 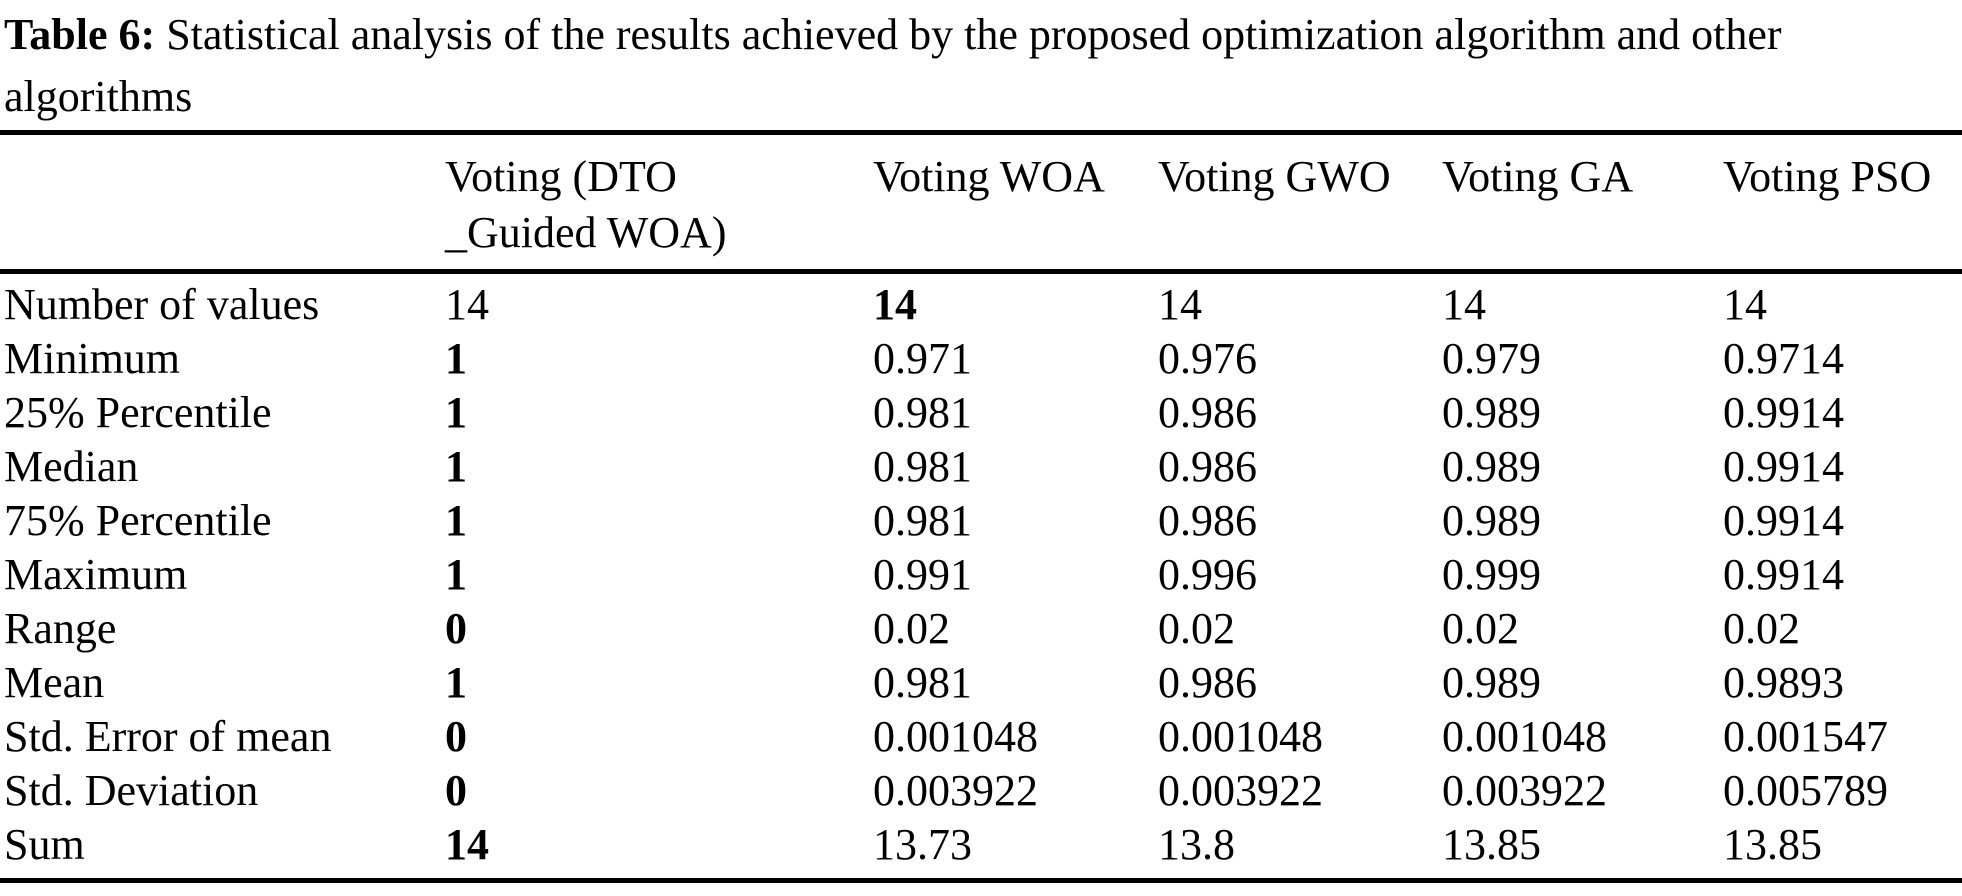 What do you see at coordinates (981, 629) in the screenshot?
I see `table-row: Range 0 0.02 0.02 0.02 0.02` at bounding box center [981, 629].